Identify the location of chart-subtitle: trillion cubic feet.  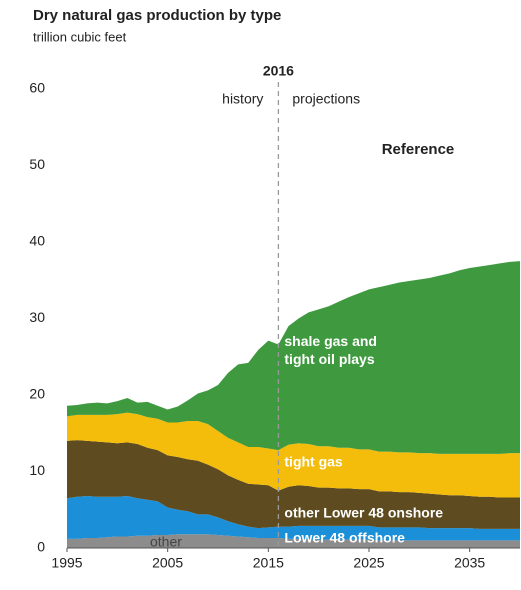
(80, 36).